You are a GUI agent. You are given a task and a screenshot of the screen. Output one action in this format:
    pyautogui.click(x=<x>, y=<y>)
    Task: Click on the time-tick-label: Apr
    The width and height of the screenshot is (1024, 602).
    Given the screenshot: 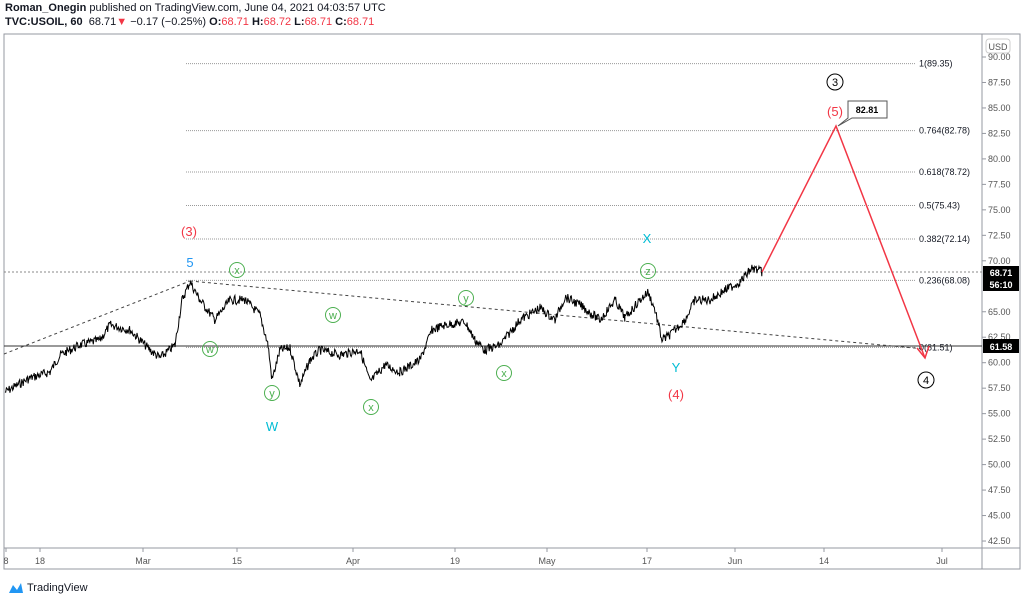 What is the action you would take?
    pyautogui.click(x=353, y=561)
    